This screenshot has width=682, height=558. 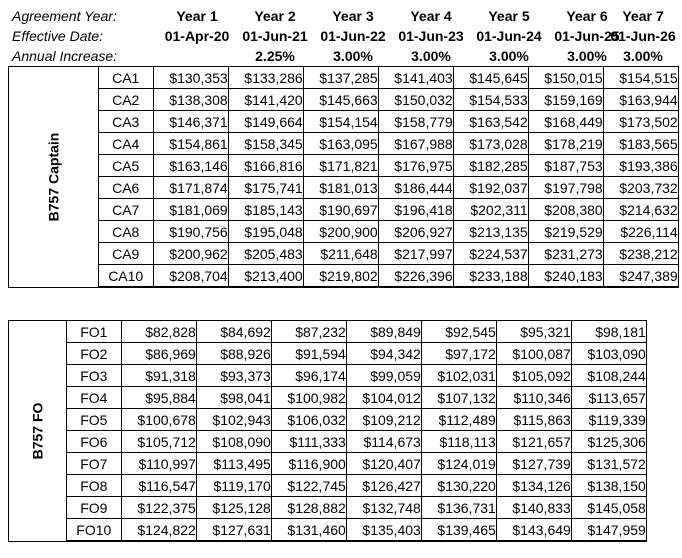 What do you see at coordinates (125, 209) in the screenshot?
I see `position-cell: CA7` at bounding box center [125, 209].